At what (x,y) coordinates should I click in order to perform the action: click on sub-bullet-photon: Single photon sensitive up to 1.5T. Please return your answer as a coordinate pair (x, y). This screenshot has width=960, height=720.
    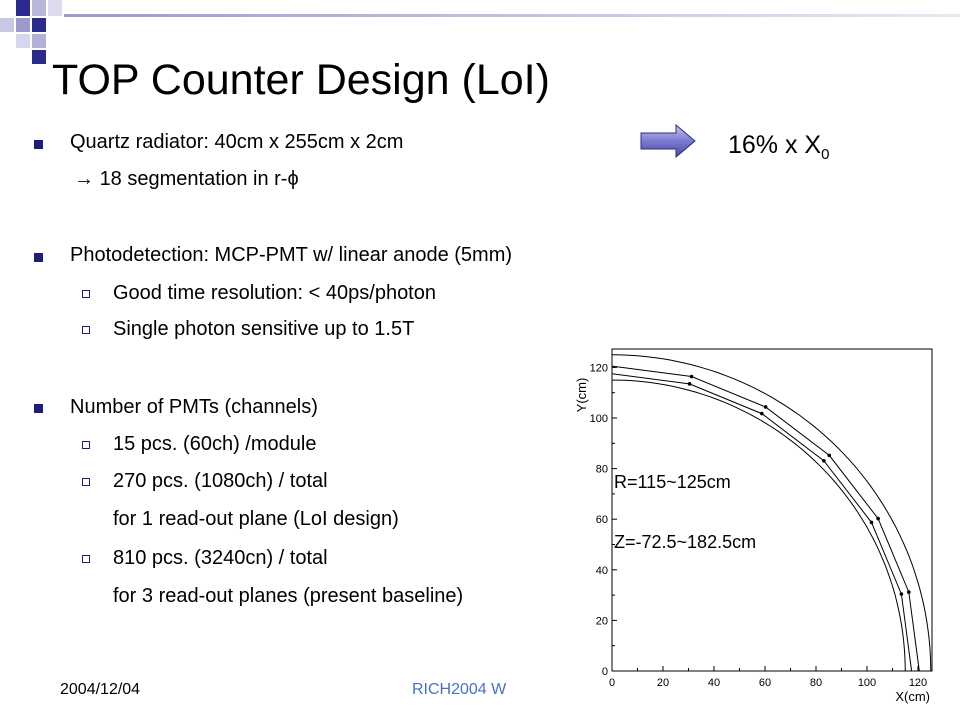
    Looking at the image, I should click on (264, 329).